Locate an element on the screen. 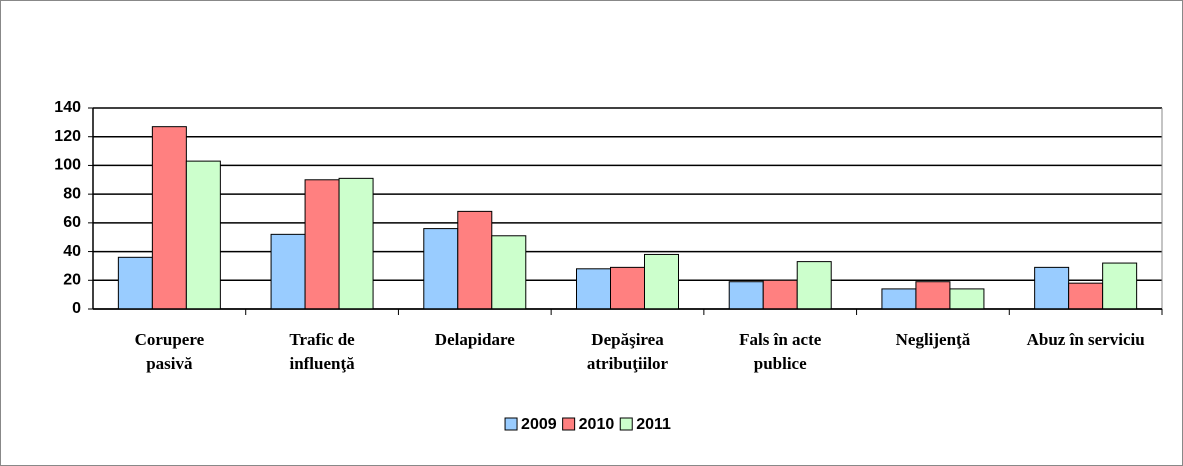  x-tick-label: Neglijenţă is located at coordinates (933, 339).